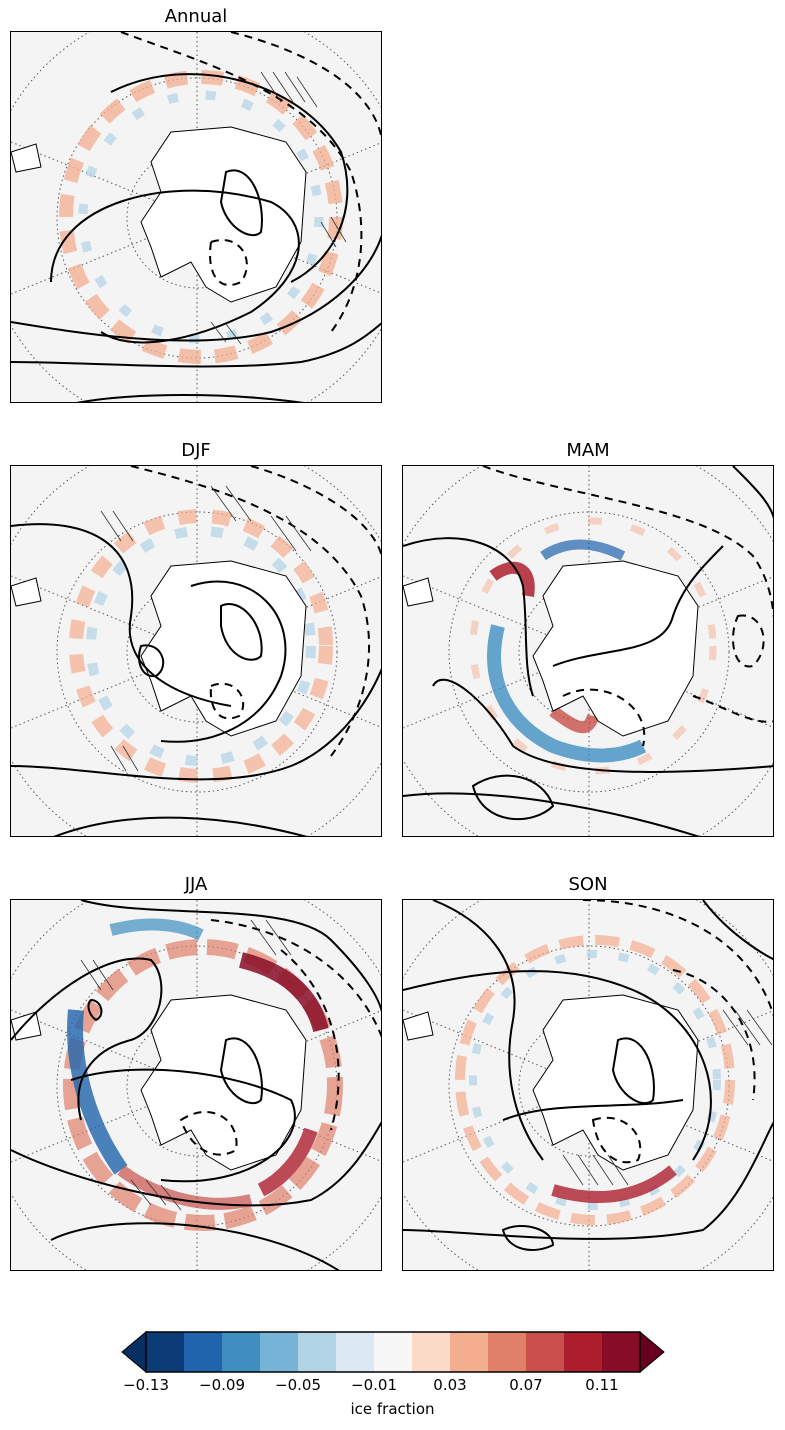  I want to click on map-panel-annual, so click(196, 217).